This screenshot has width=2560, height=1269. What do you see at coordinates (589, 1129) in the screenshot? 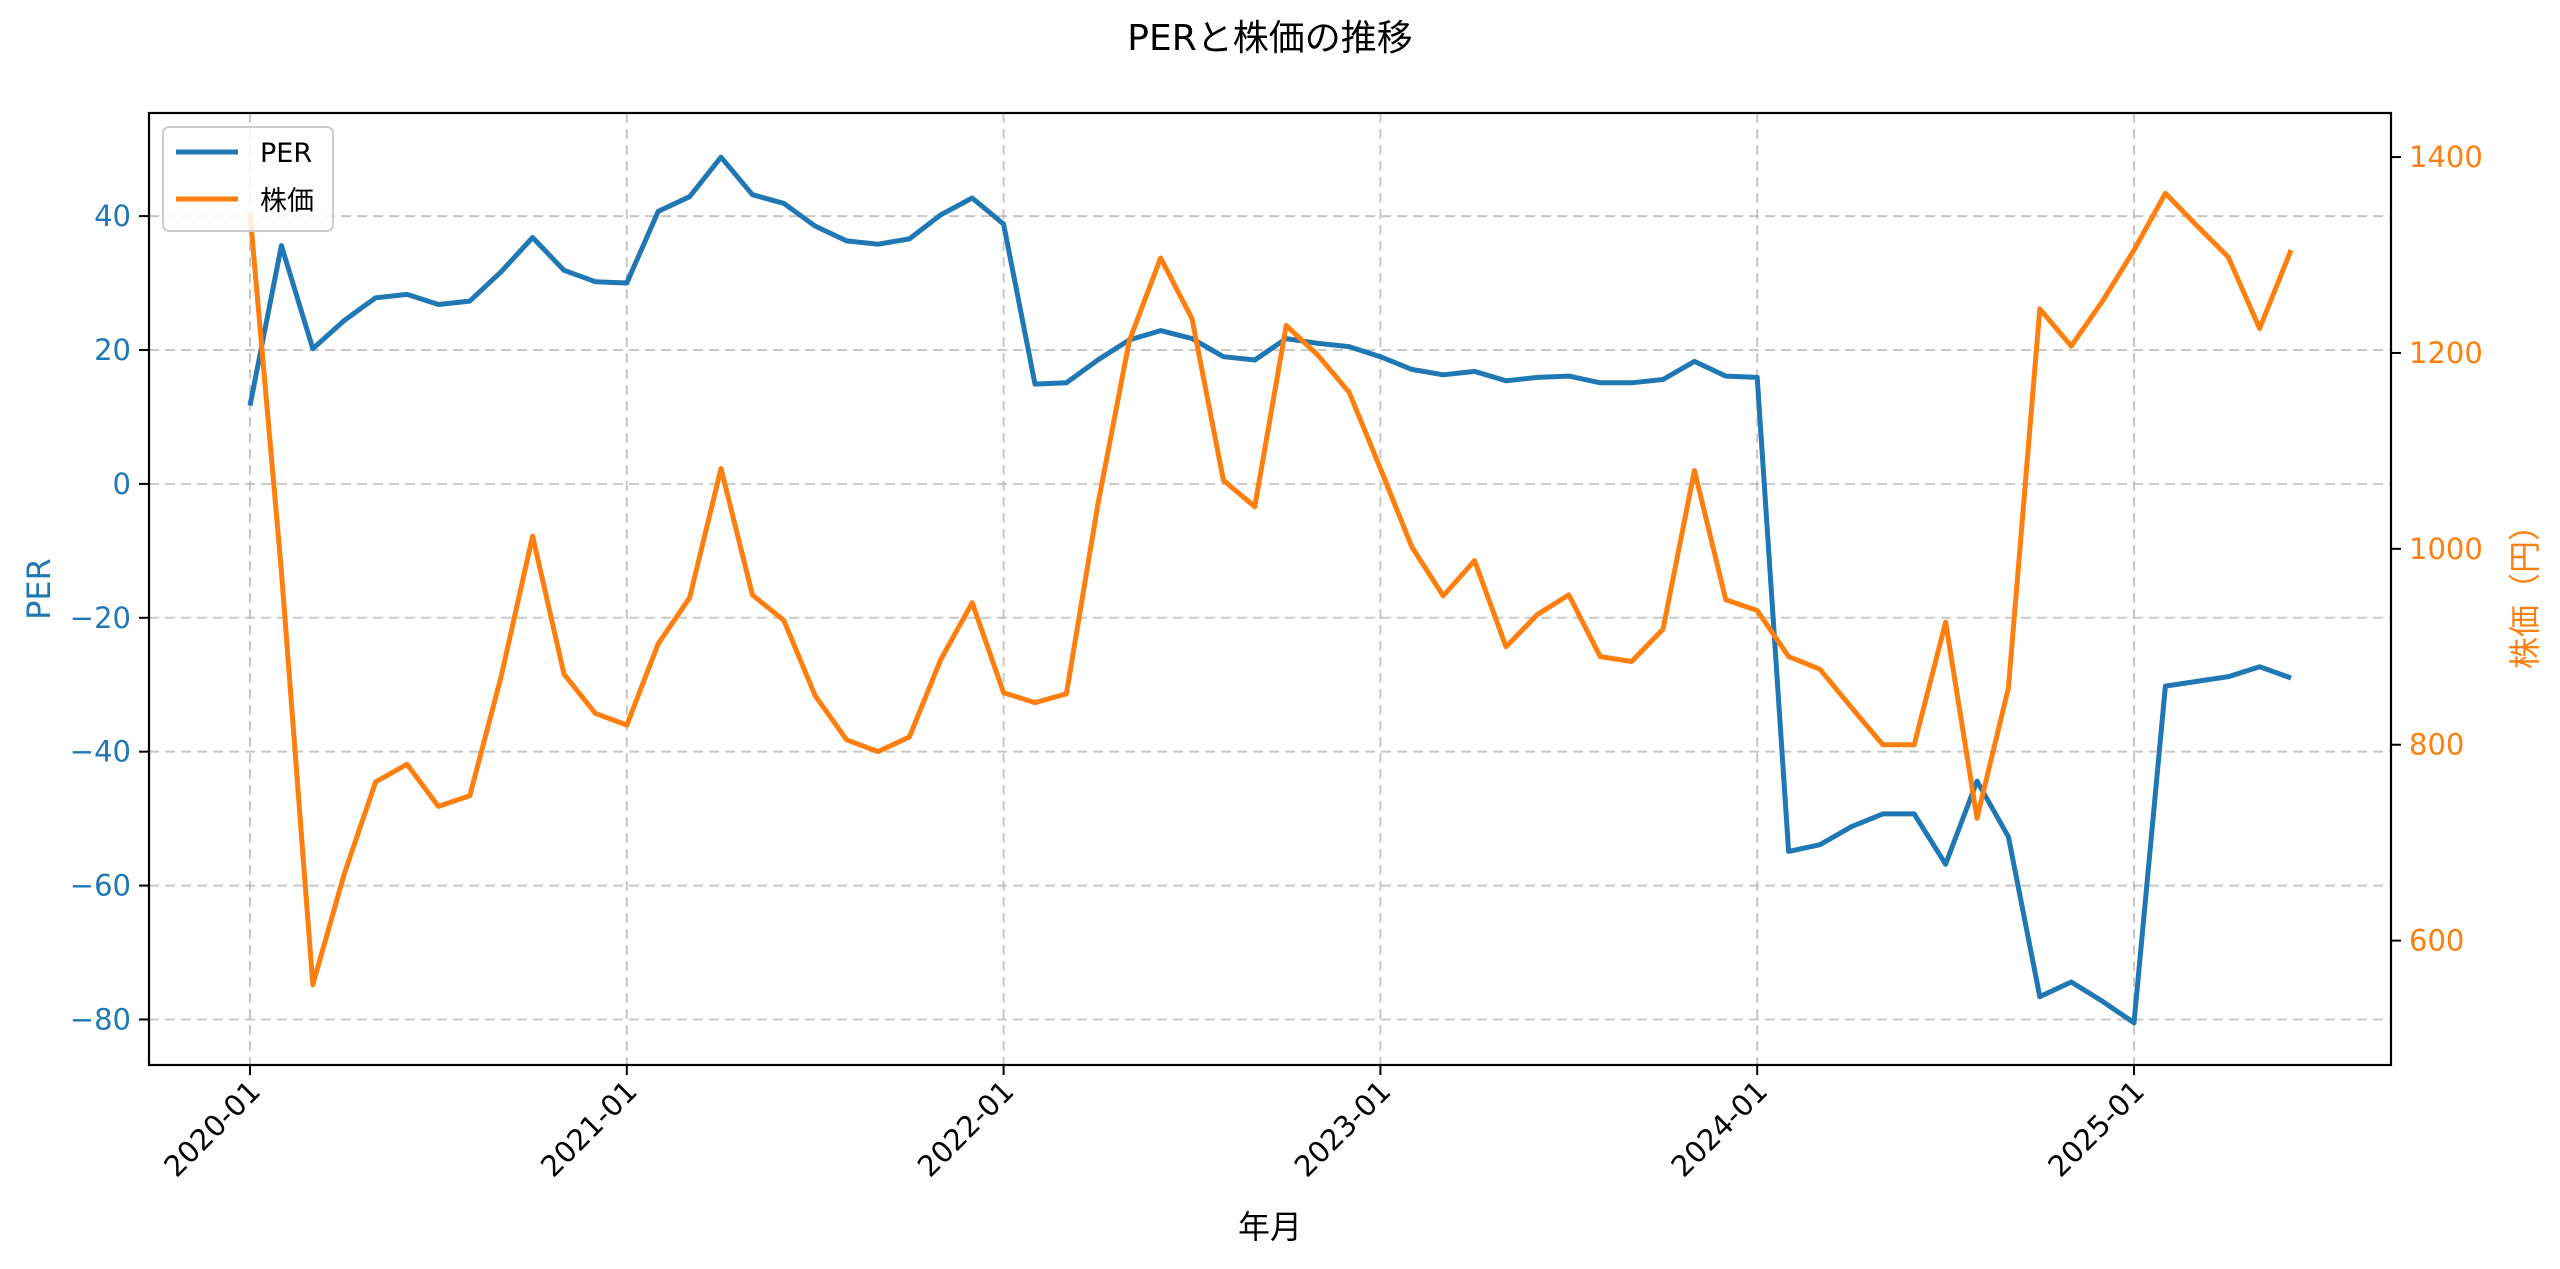
I see `x-tick-label: 2021-01` at bounding box center [589, 1129].